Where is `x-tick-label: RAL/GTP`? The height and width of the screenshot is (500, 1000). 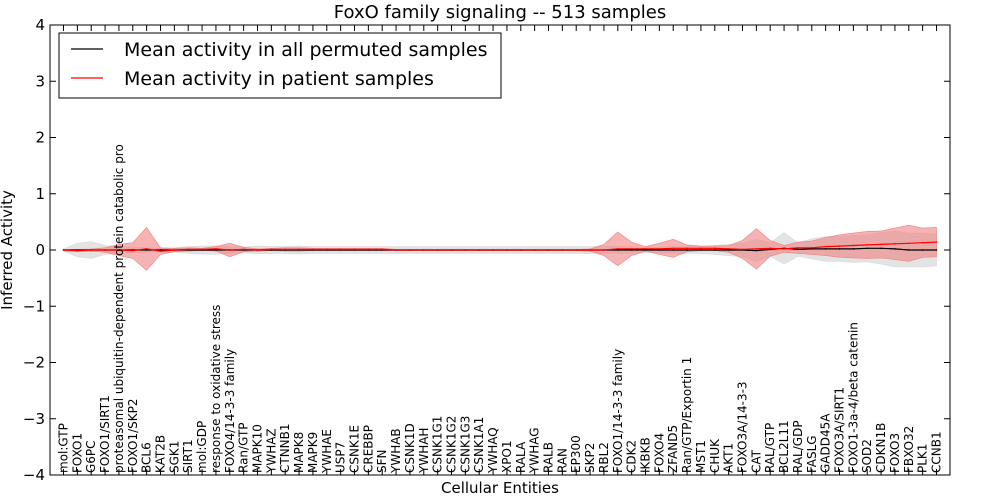 x-tick-label: RAL/GTP is located at coordinates (770, 448).